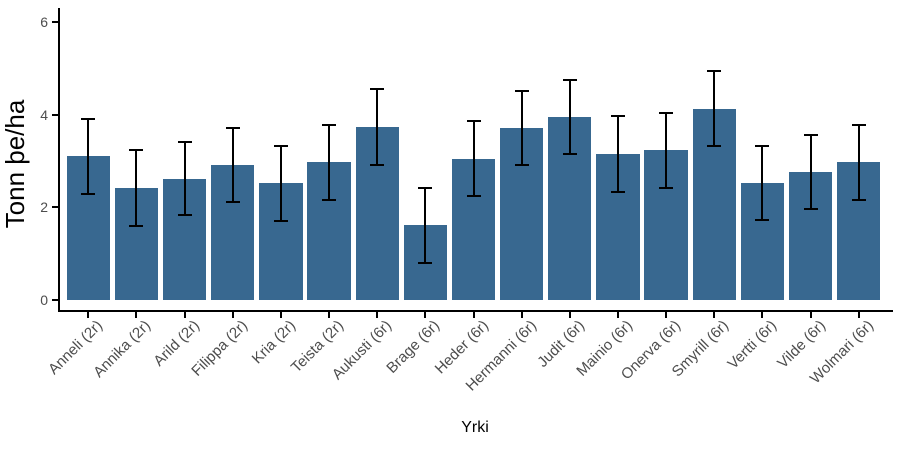 The width and height of the screenshot is (897, 449). What do you see at coordinates (44, 300) in the screenshot?
I see `y-tick-label: 0` at bounding box center [44, 300].